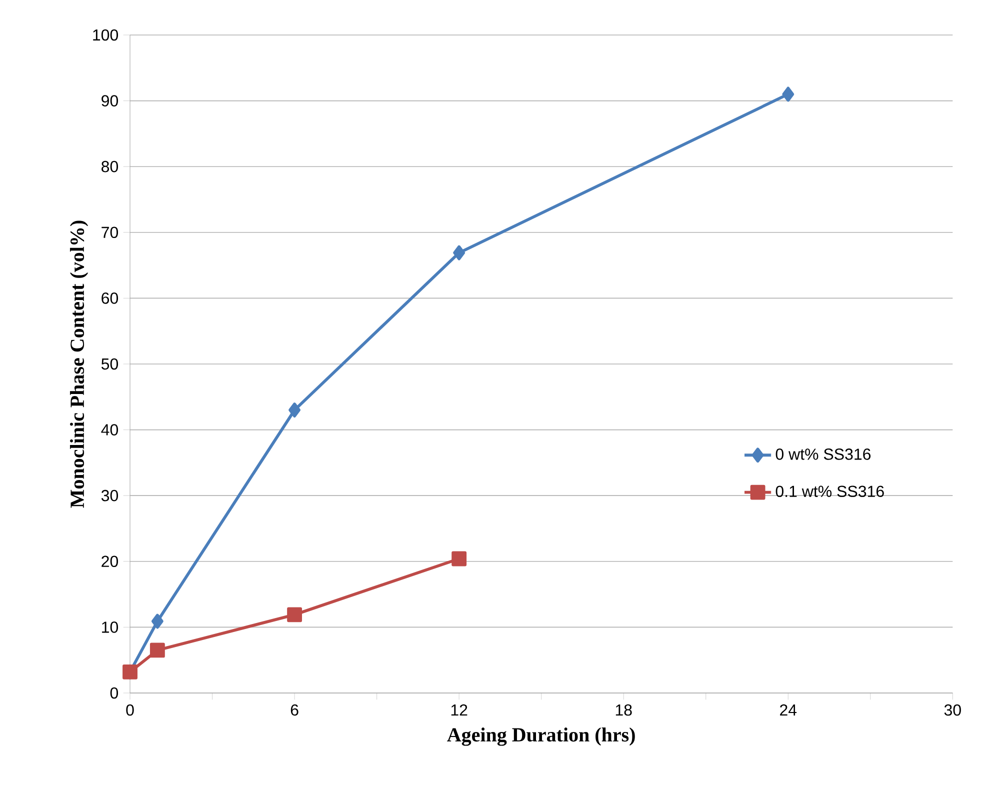 The width and height of the screenshot is (982, 796). What do you see at coordinates (109, 496) in the screenshot?
I see `y-tick-label: 30` at bounding box center [109, 496].